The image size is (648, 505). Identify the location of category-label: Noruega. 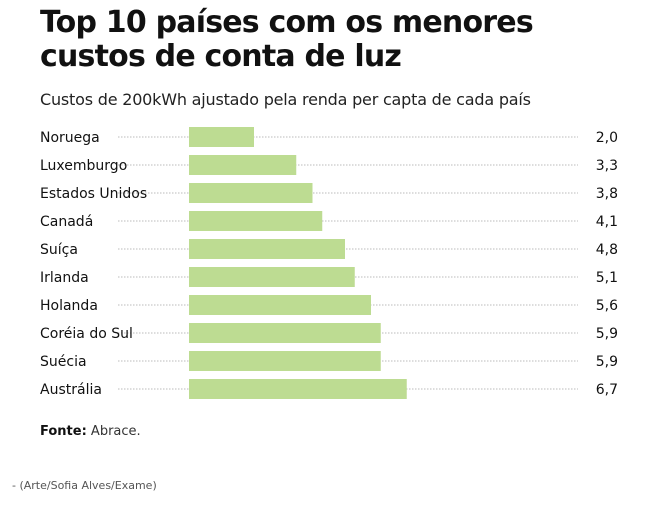
(70, 138).